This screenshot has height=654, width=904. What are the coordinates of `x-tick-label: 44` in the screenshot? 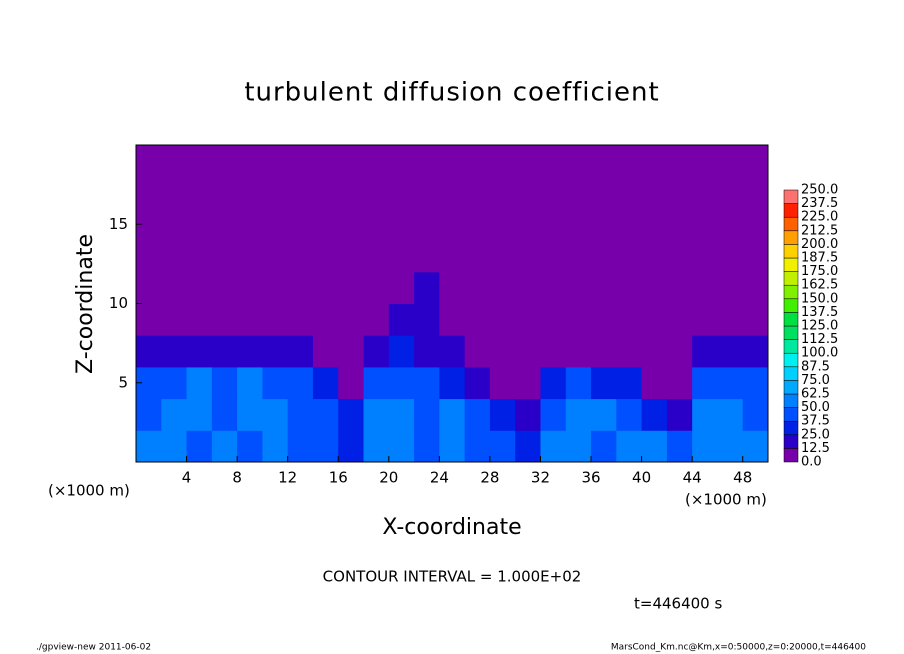 It's located at (692, 478).